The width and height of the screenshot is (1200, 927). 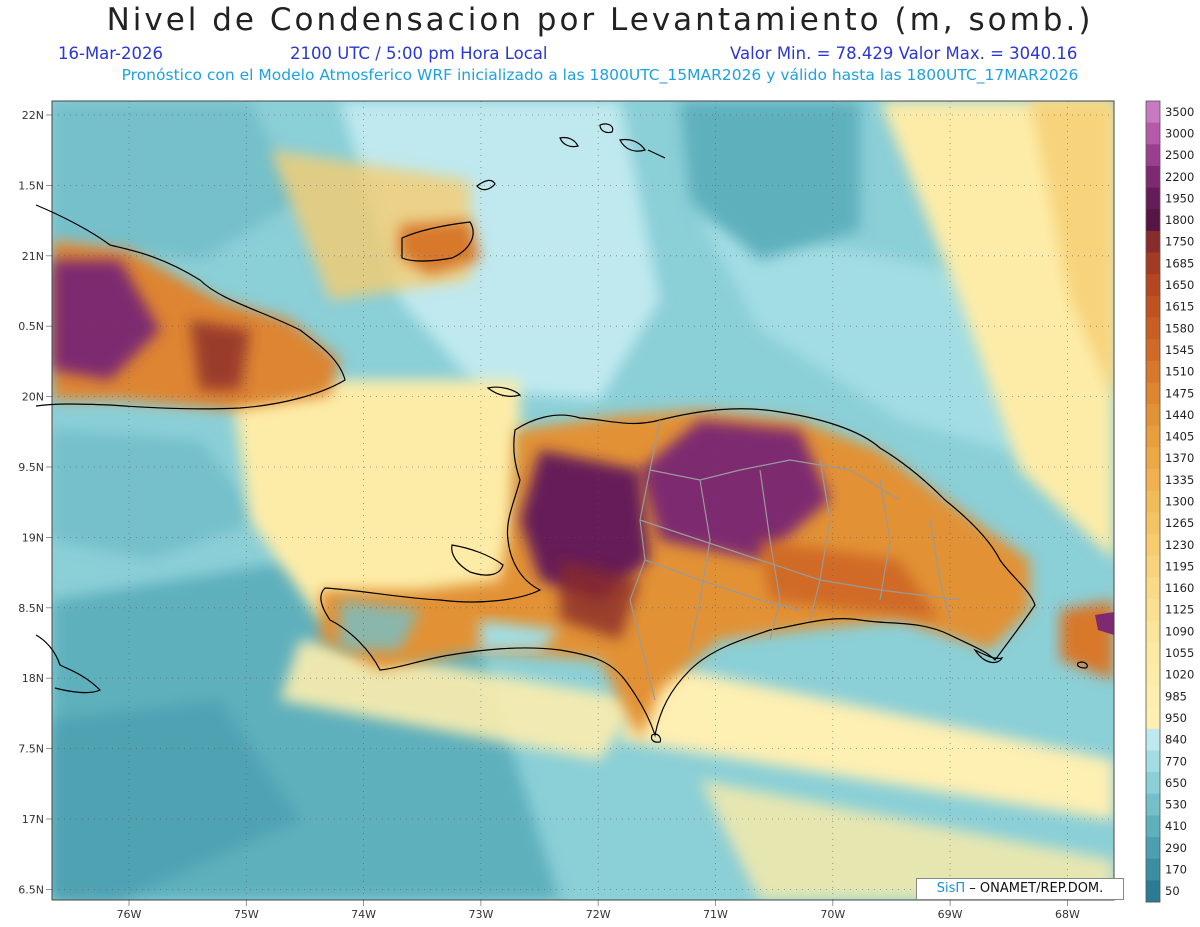 What do you see at coordinates (1179, 502) in the screenshot?
I see `colorbar-label: 1300` at bounding box center [1179, 502].